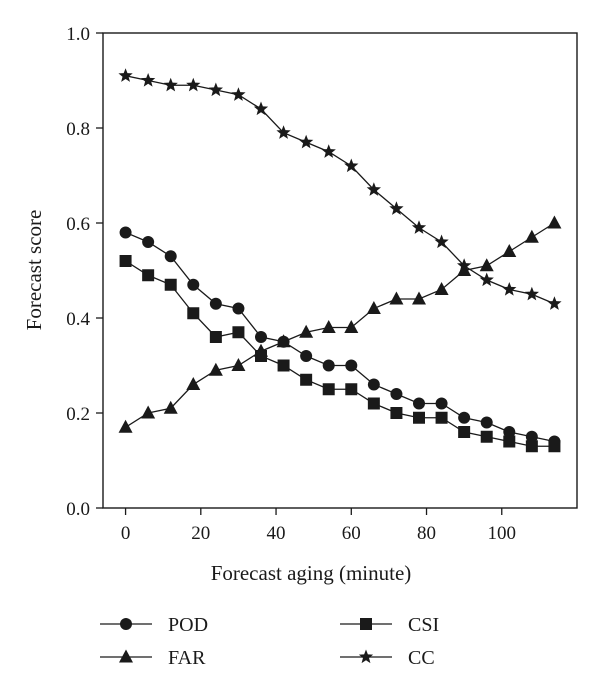 The height and width of the screenshot is (686, 600). What do you see at coordinates (423, 625) in the screenshot?
I see `legend-label-csi: CSI` at bounding box center [423, 625].